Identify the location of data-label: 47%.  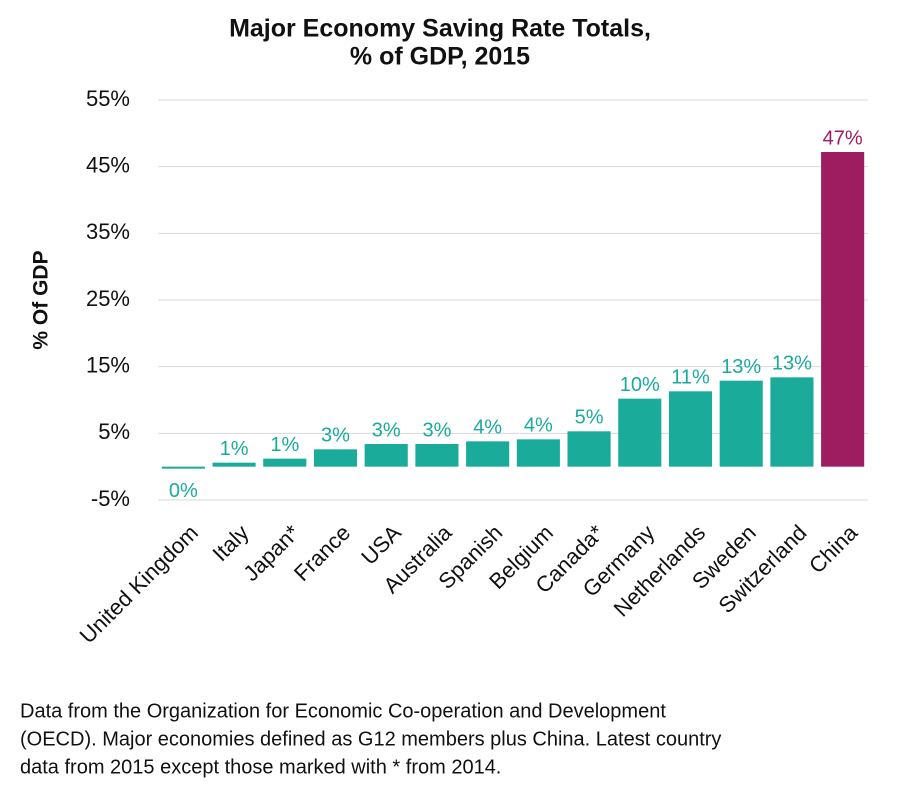
(843, 138).